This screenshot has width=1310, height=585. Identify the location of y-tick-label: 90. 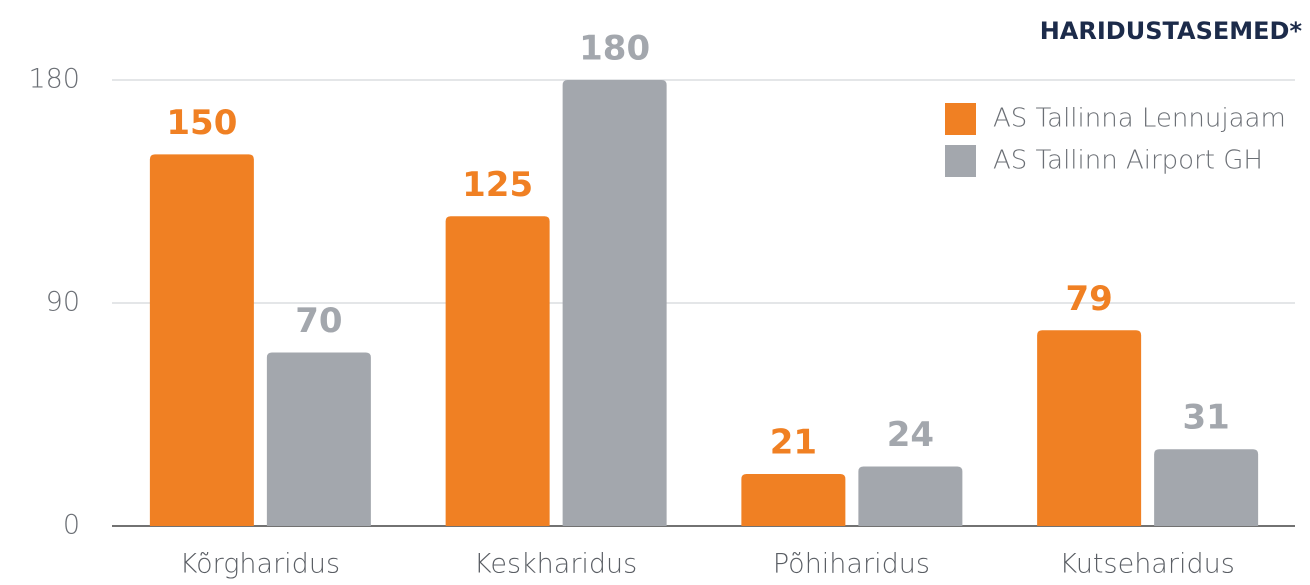
(63, 302).